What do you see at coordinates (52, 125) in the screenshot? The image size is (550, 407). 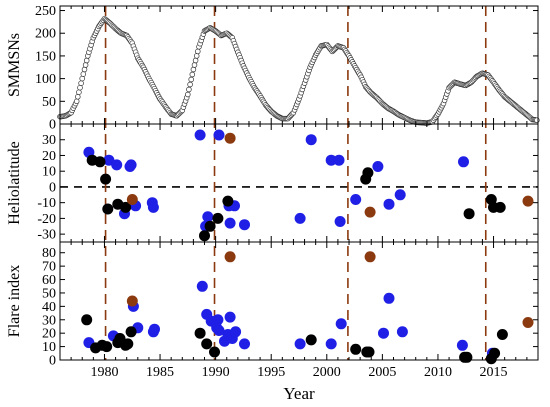 I see `sunspot-ytick-label: 0` at bounding box center [52, 125].